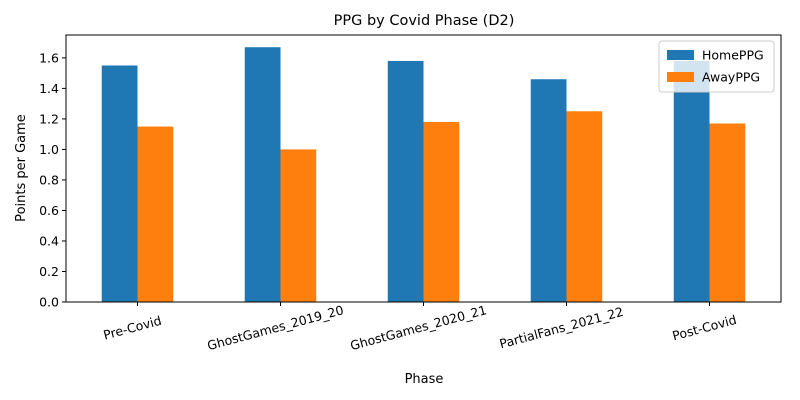 This screenshot has height=400, width=800. I want to click on x-axis-label: Phase, so click(424, 379).